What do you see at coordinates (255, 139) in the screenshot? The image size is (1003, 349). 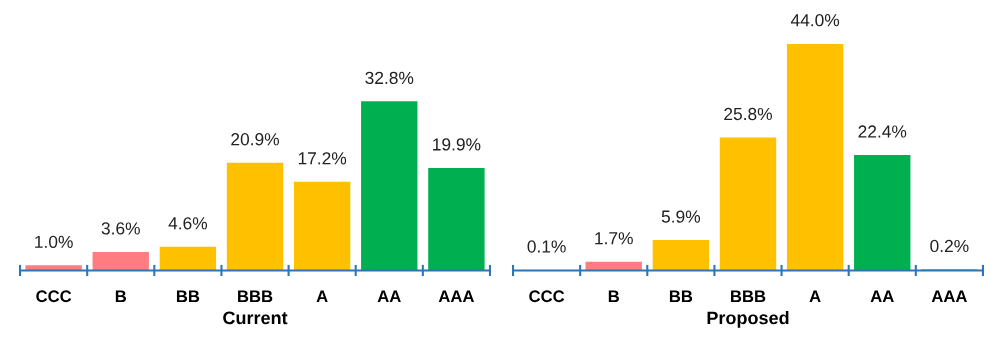 I see `data-label: 20.9%` at bounding box center [255, 139].